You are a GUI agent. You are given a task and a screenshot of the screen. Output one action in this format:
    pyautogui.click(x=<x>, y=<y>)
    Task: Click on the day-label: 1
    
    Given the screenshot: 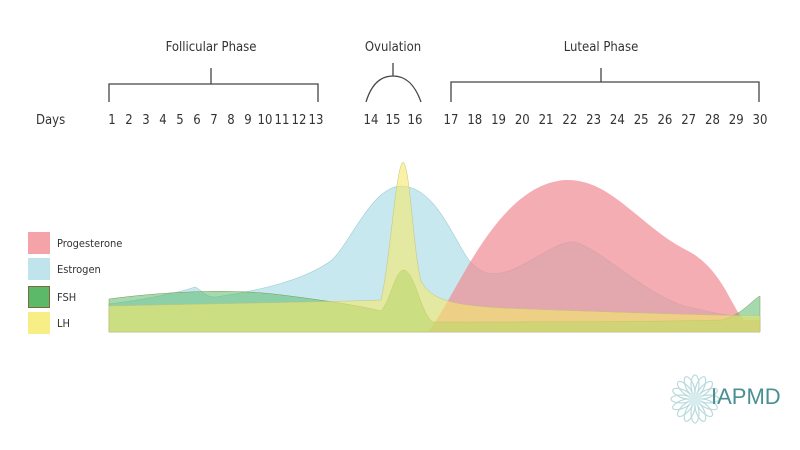 What is the action you would take?
    pyautogui.click(x=112, y=120)
    